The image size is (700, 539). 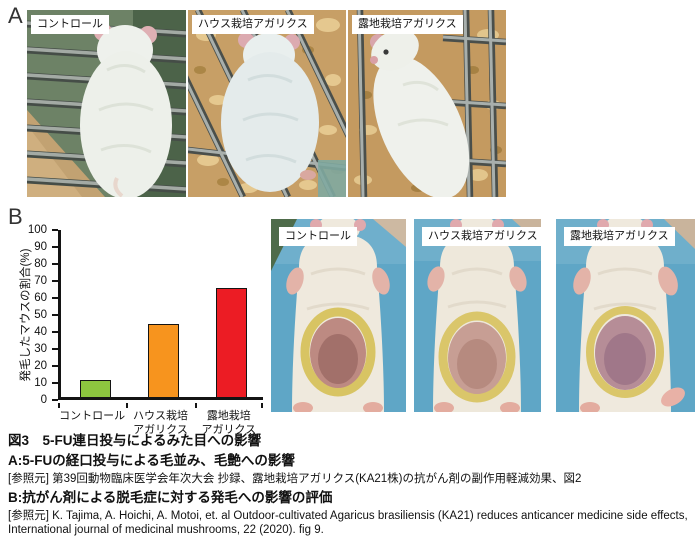 I want to click on x-category-label: ハウス栽培 アガリクス, so click(x=160, y=423).